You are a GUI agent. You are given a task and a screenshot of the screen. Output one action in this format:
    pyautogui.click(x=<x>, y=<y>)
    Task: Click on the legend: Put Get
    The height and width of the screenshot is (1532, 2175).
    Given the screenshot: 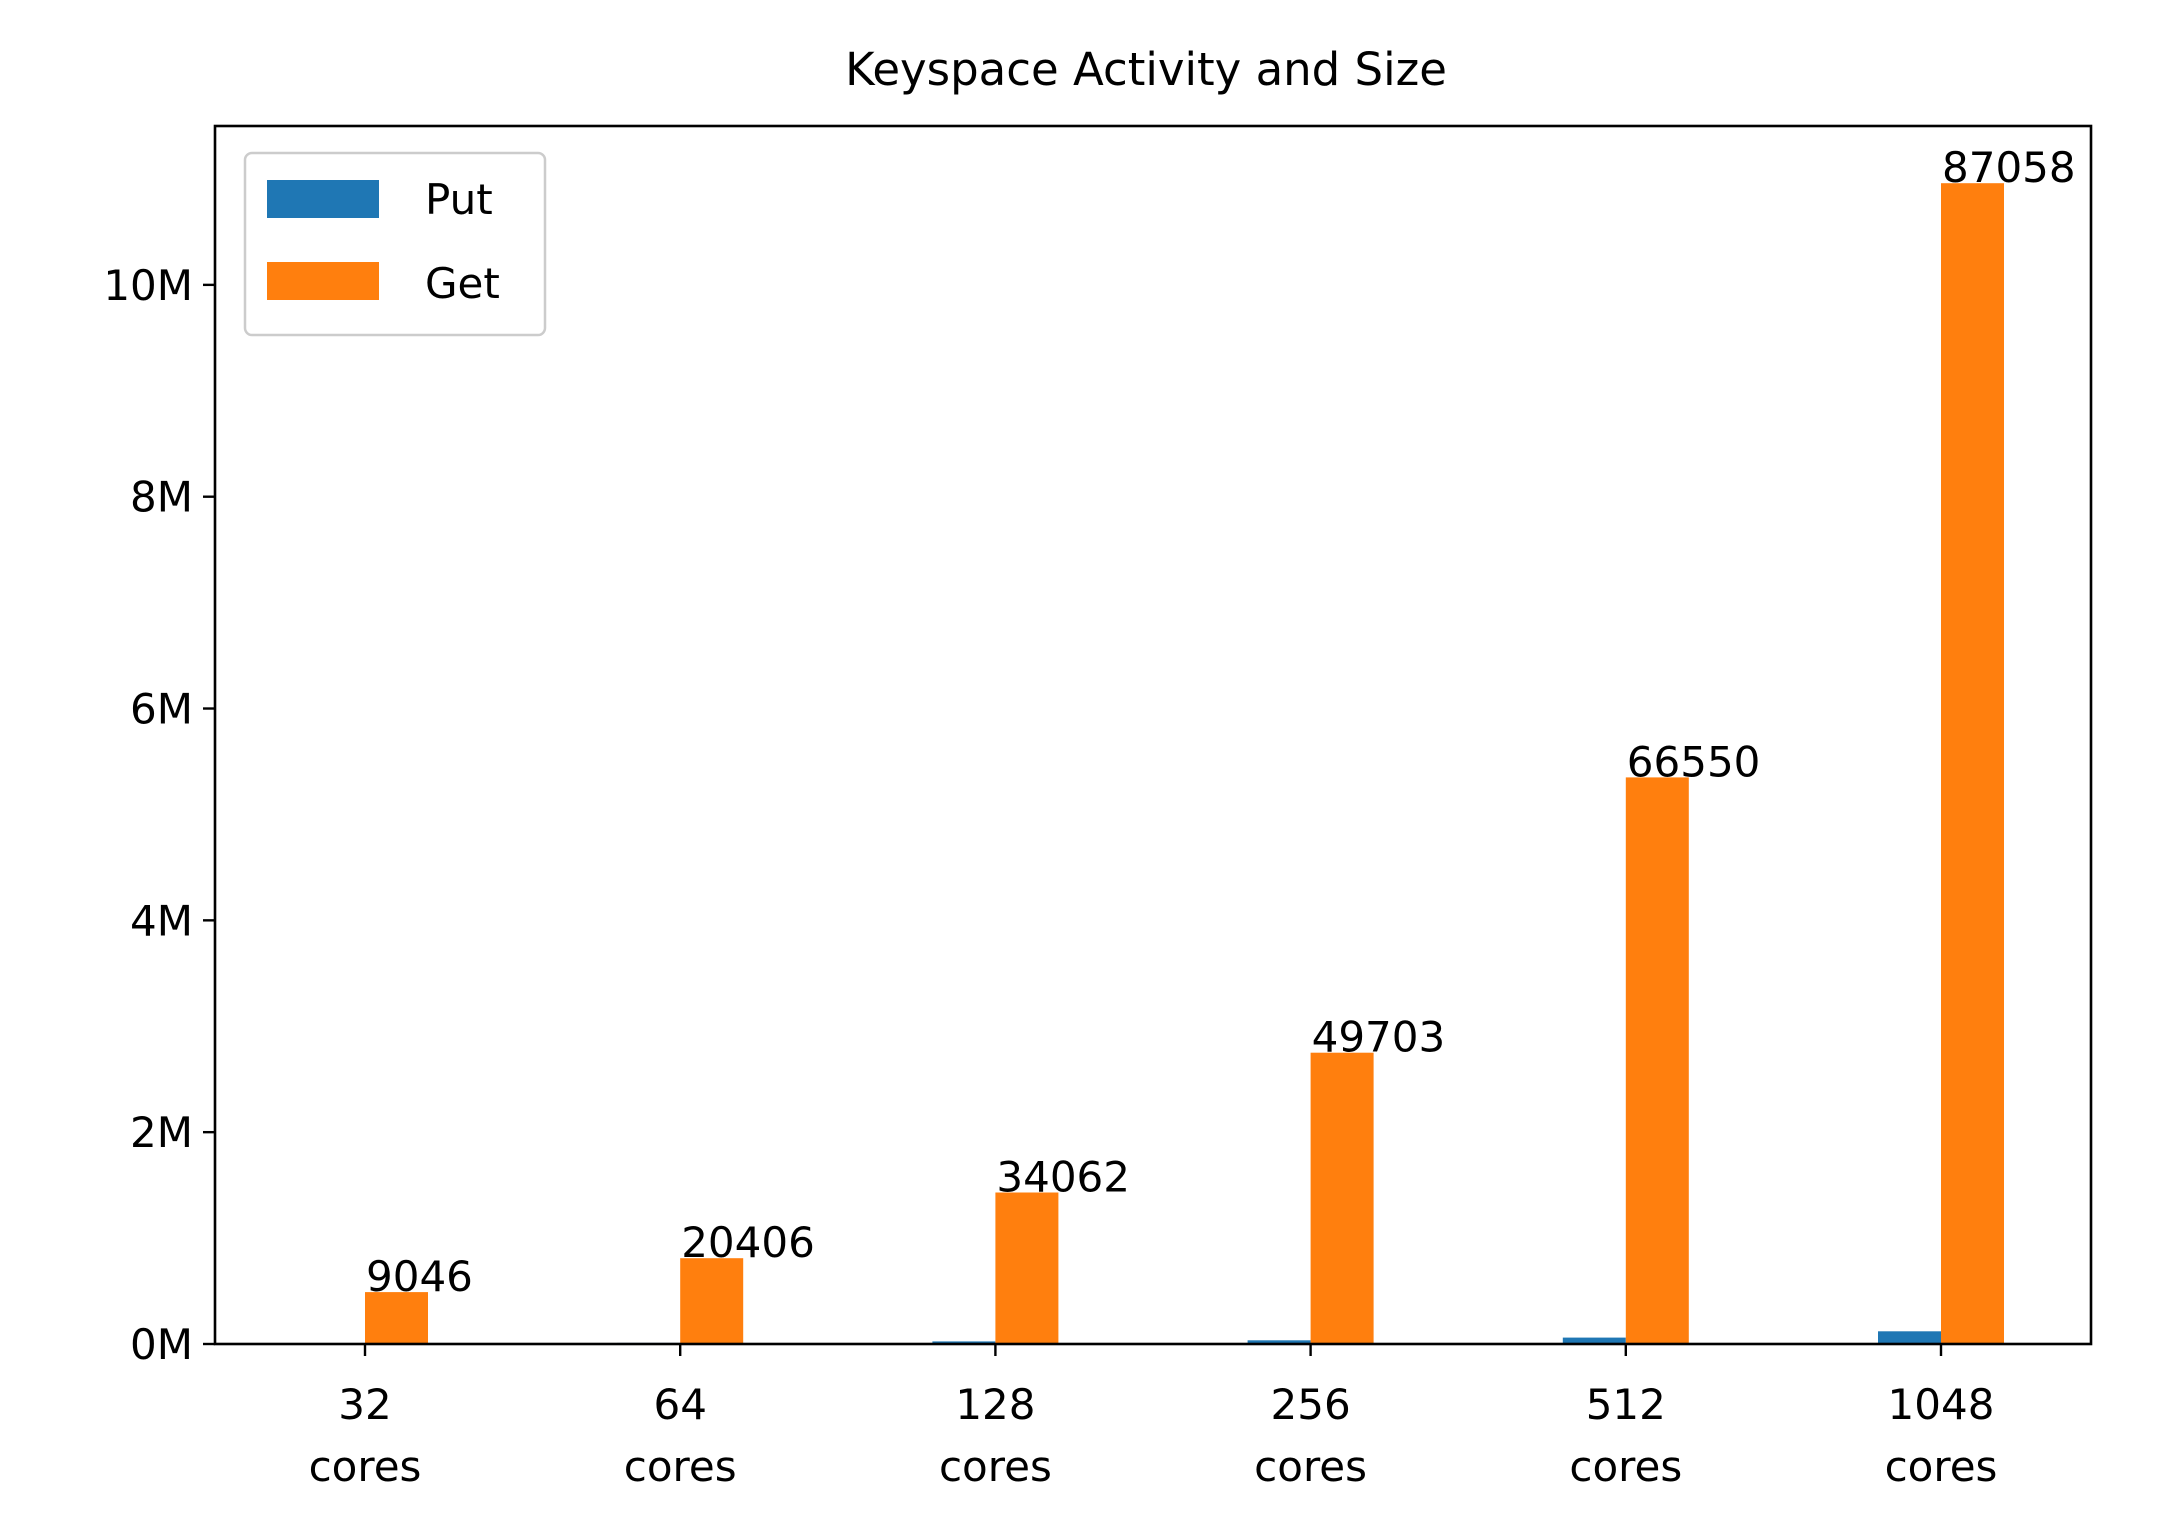 What is the action you would take?
    pyautogui.click(x=395, y=244)
    